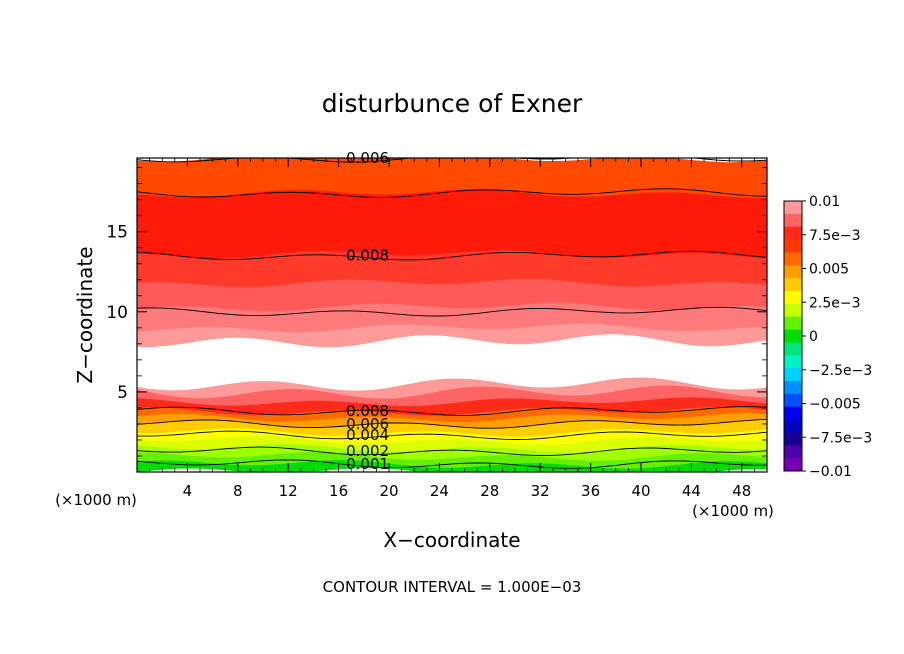 The width and height of the screenshot is (904, 654). What do you see at coordinates (691, 491) in the screenshot?
I see `x-tick-label: 44` at bounding box center [691, 491].